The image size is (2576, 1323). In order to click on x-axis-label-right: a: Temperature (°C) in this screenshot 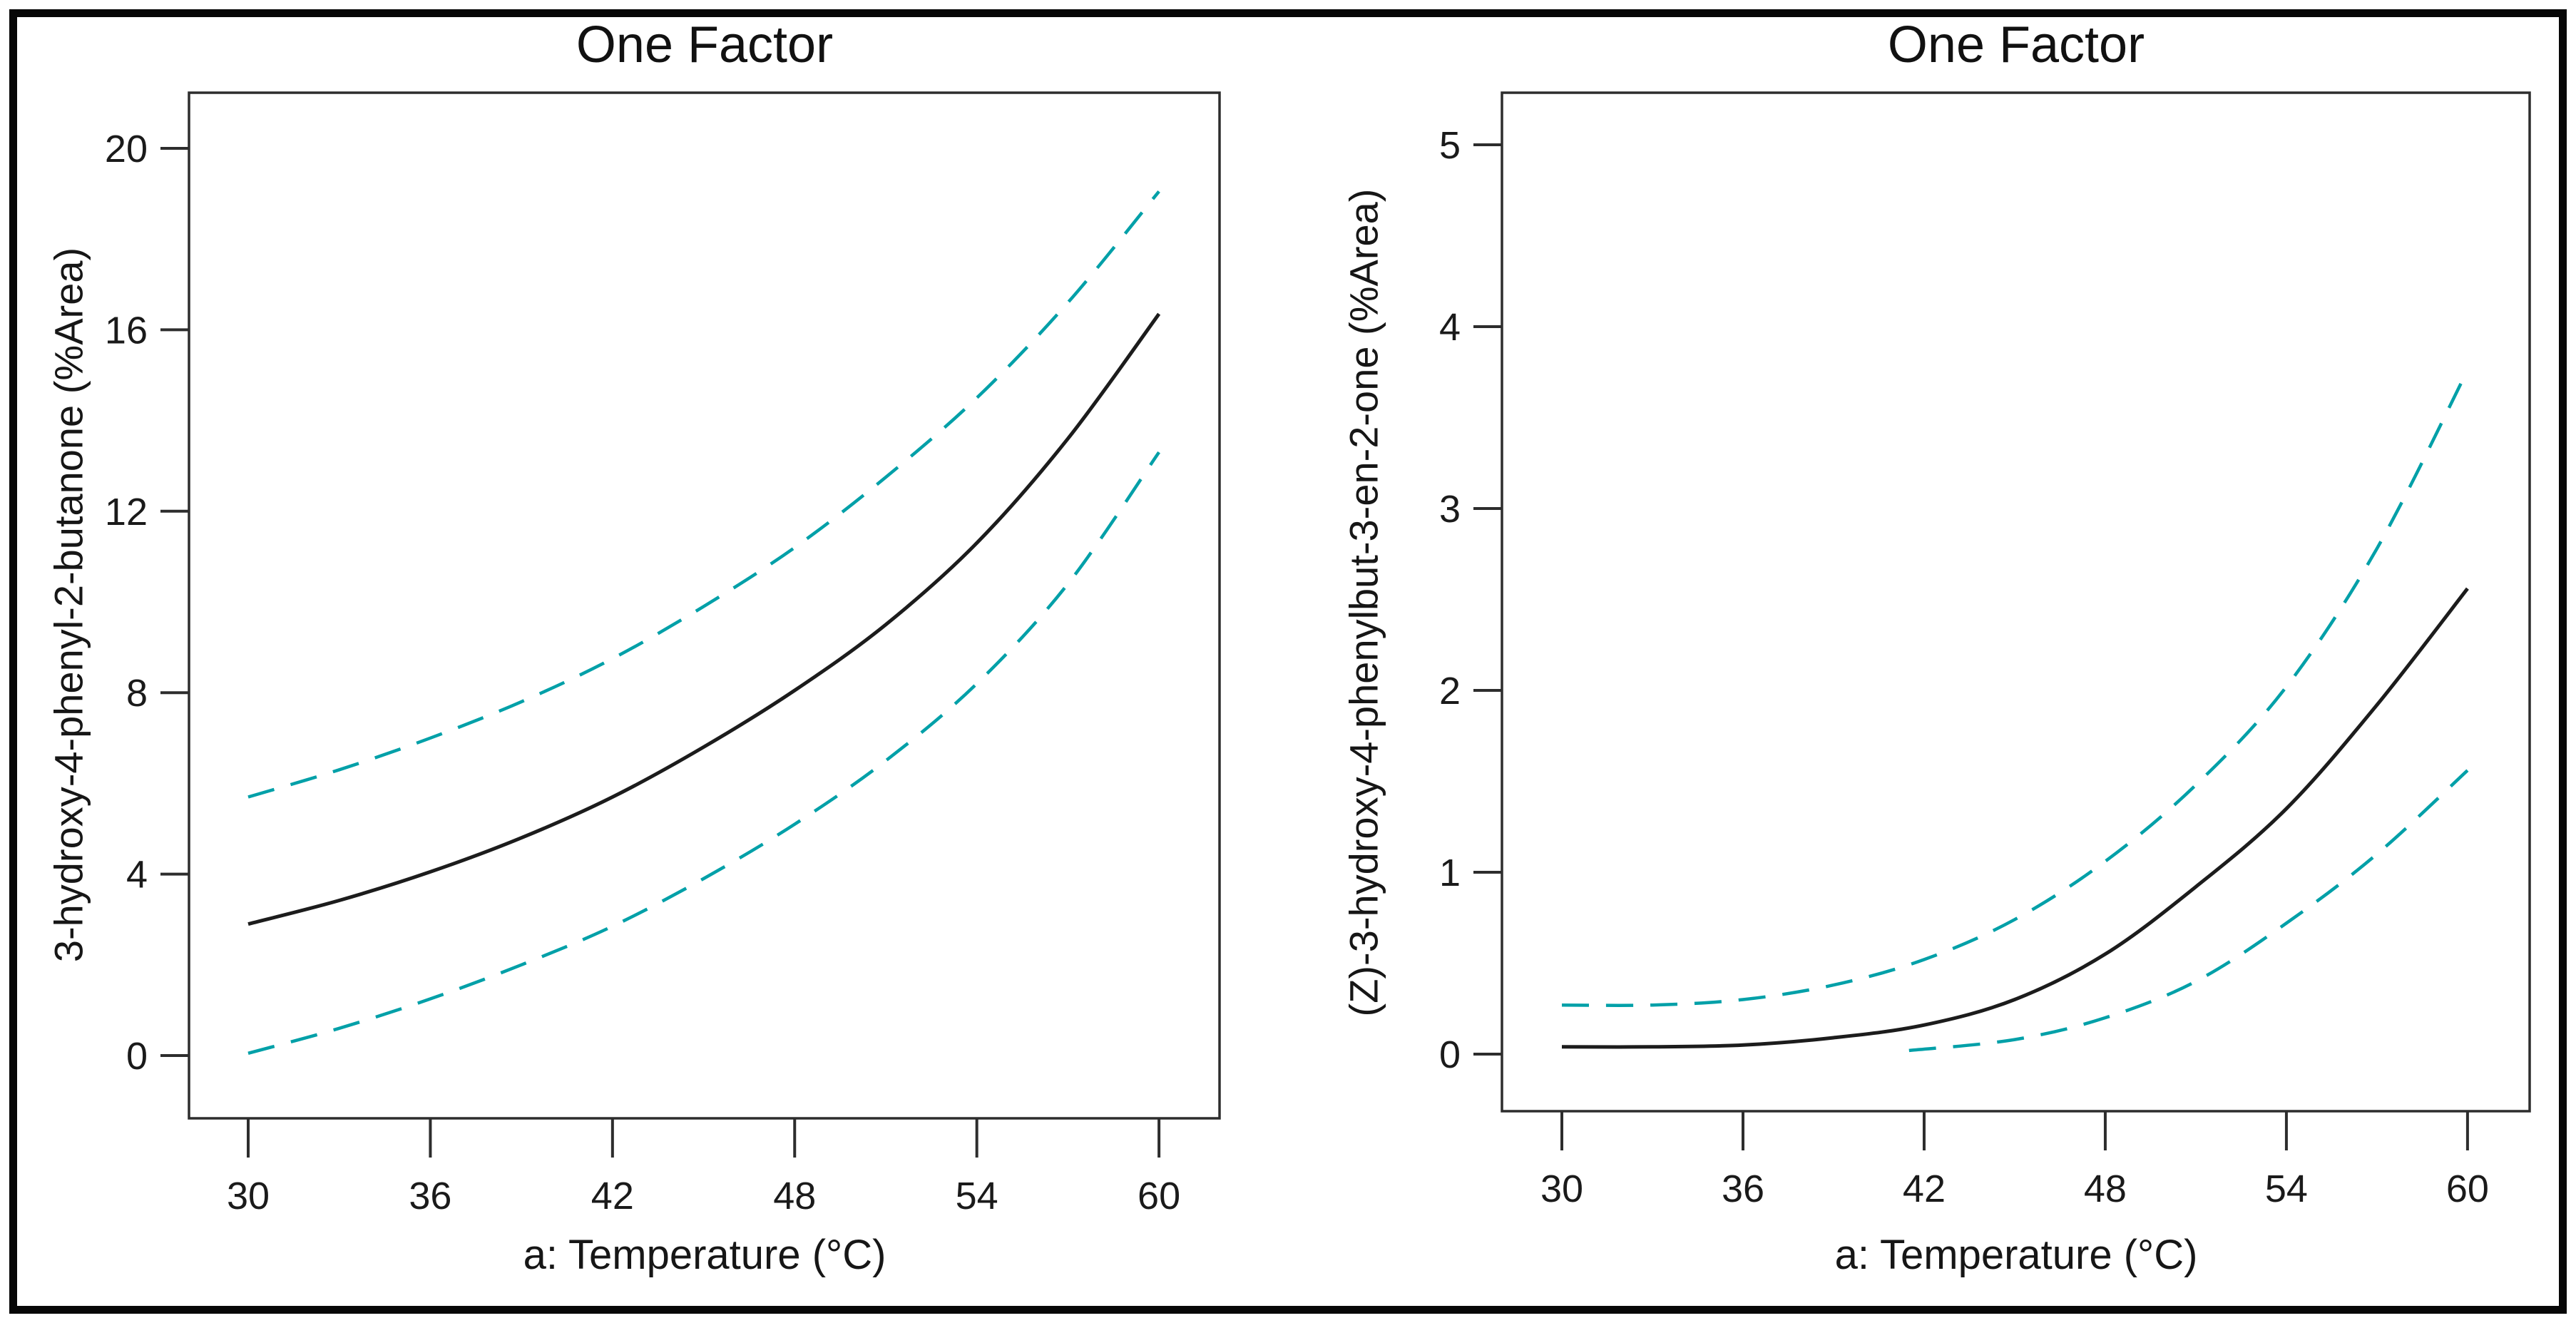, I will do `click(2016, 1255)`.